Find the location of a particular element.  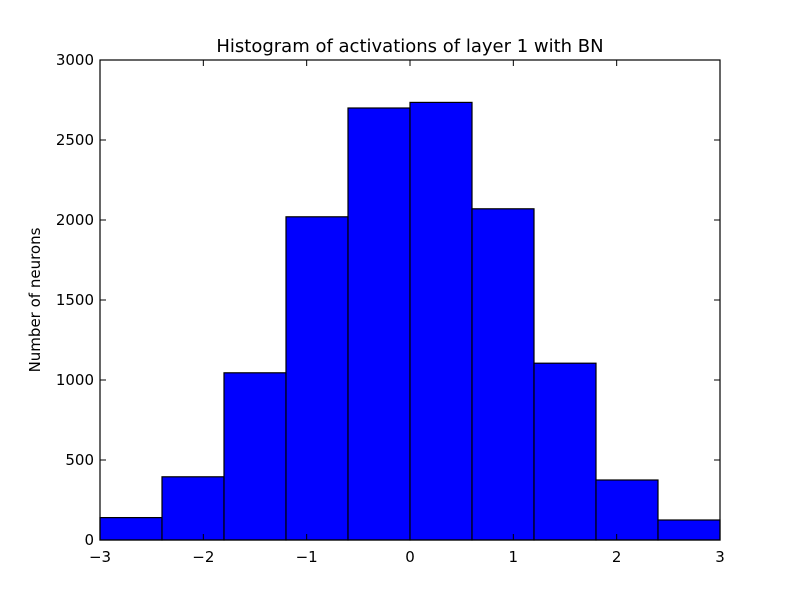

x-tick-label: −1 is located at coordinates (307, 557).